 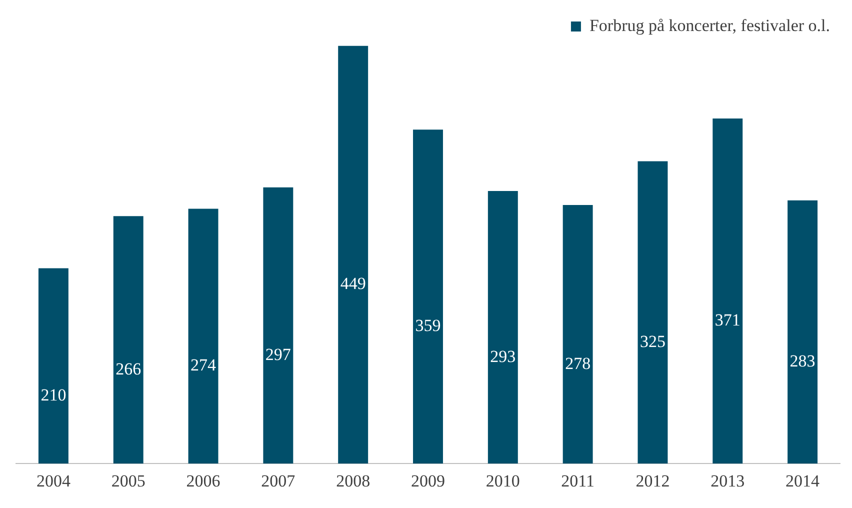 What do you see at coordinates (353, 480) in the screenshot?
I see `x-tick-label: 2008` at bounding box center [353, 480].